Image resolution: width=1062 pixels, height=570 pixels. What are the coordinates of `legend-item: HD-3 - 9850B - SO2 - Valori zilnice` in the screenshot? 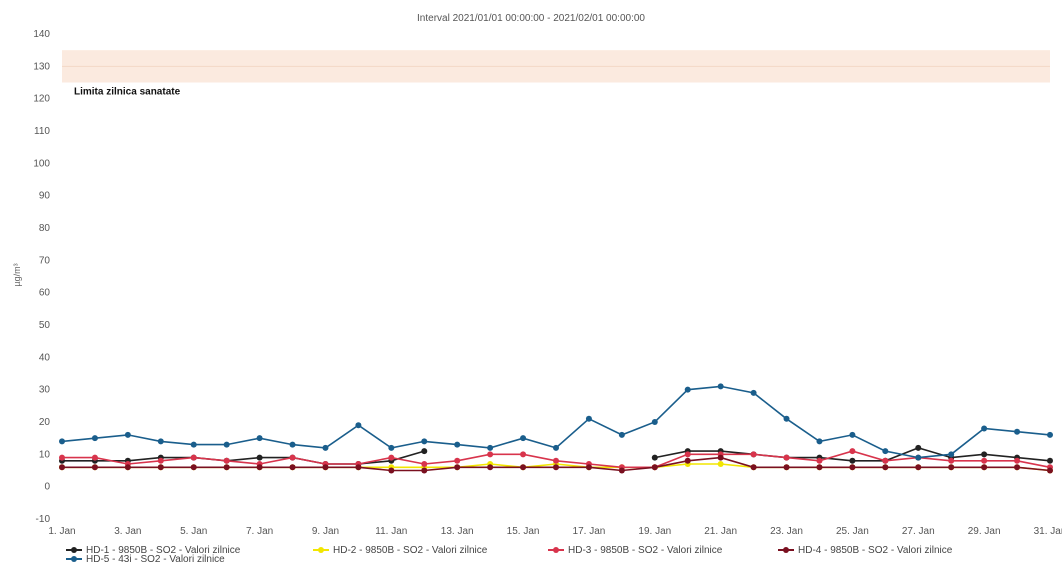 It's located at (635, 550).